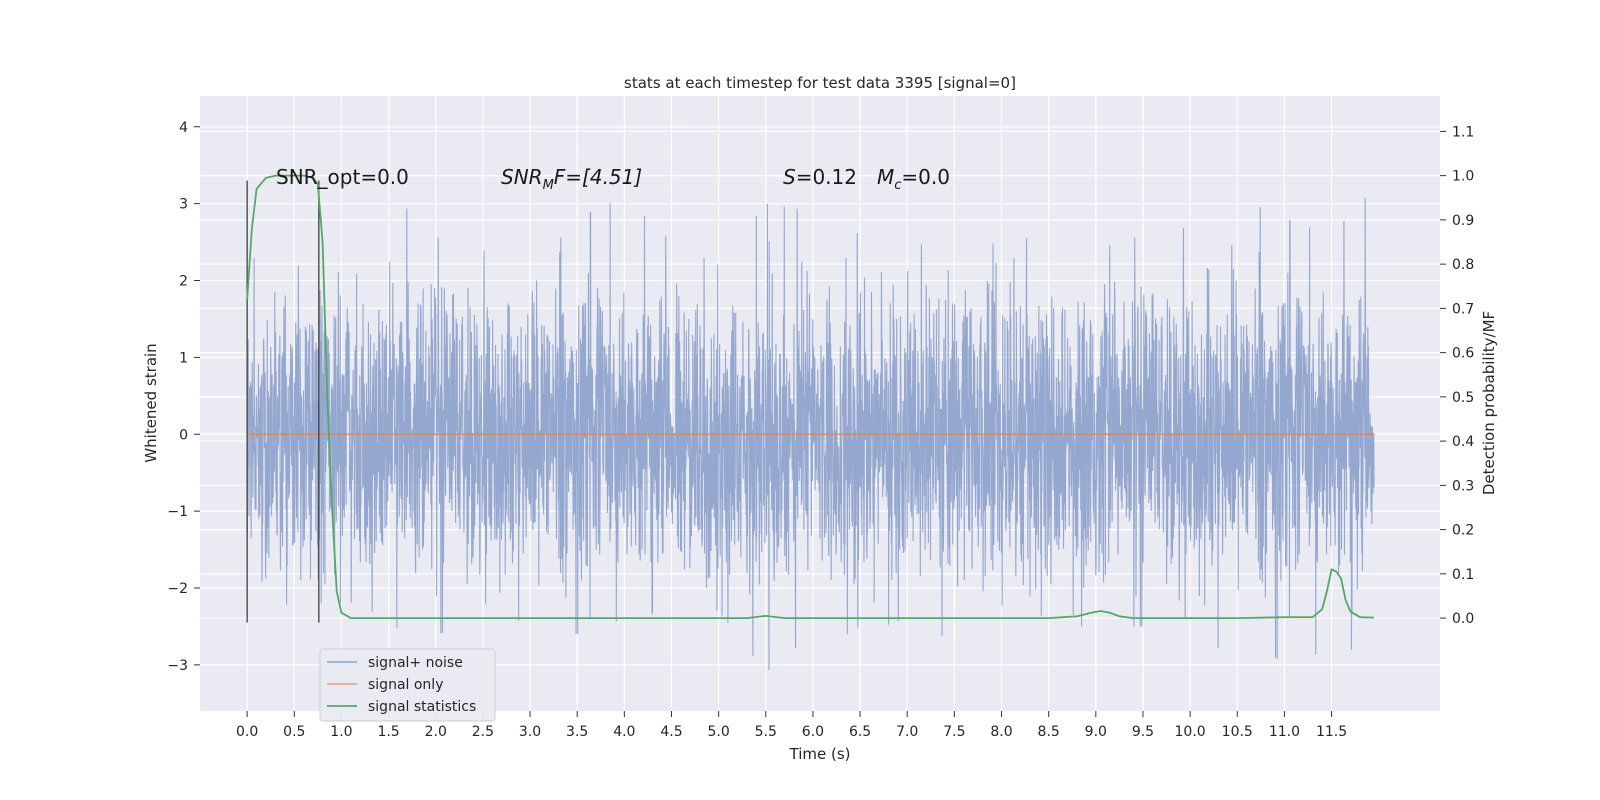 The image size is (1600, 800). What do you see at coordinates (436, 732) in the screenshot?
I see `x-tick-label-4: 2.0` at bounding box center [436, 732].